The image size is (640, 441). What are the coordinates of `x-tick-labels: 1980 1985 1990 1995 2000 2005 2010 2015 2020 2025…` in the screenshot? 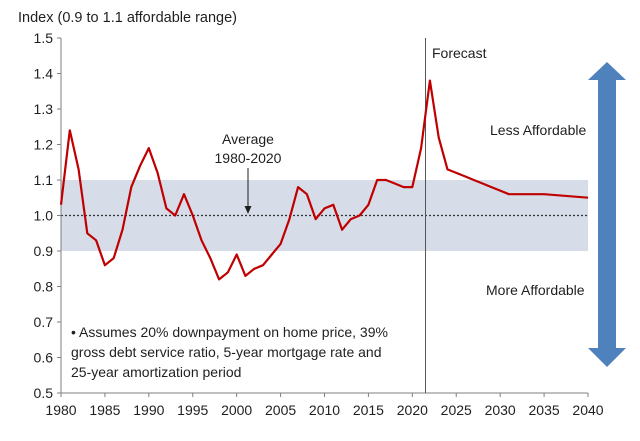 It's located at (324, 405).